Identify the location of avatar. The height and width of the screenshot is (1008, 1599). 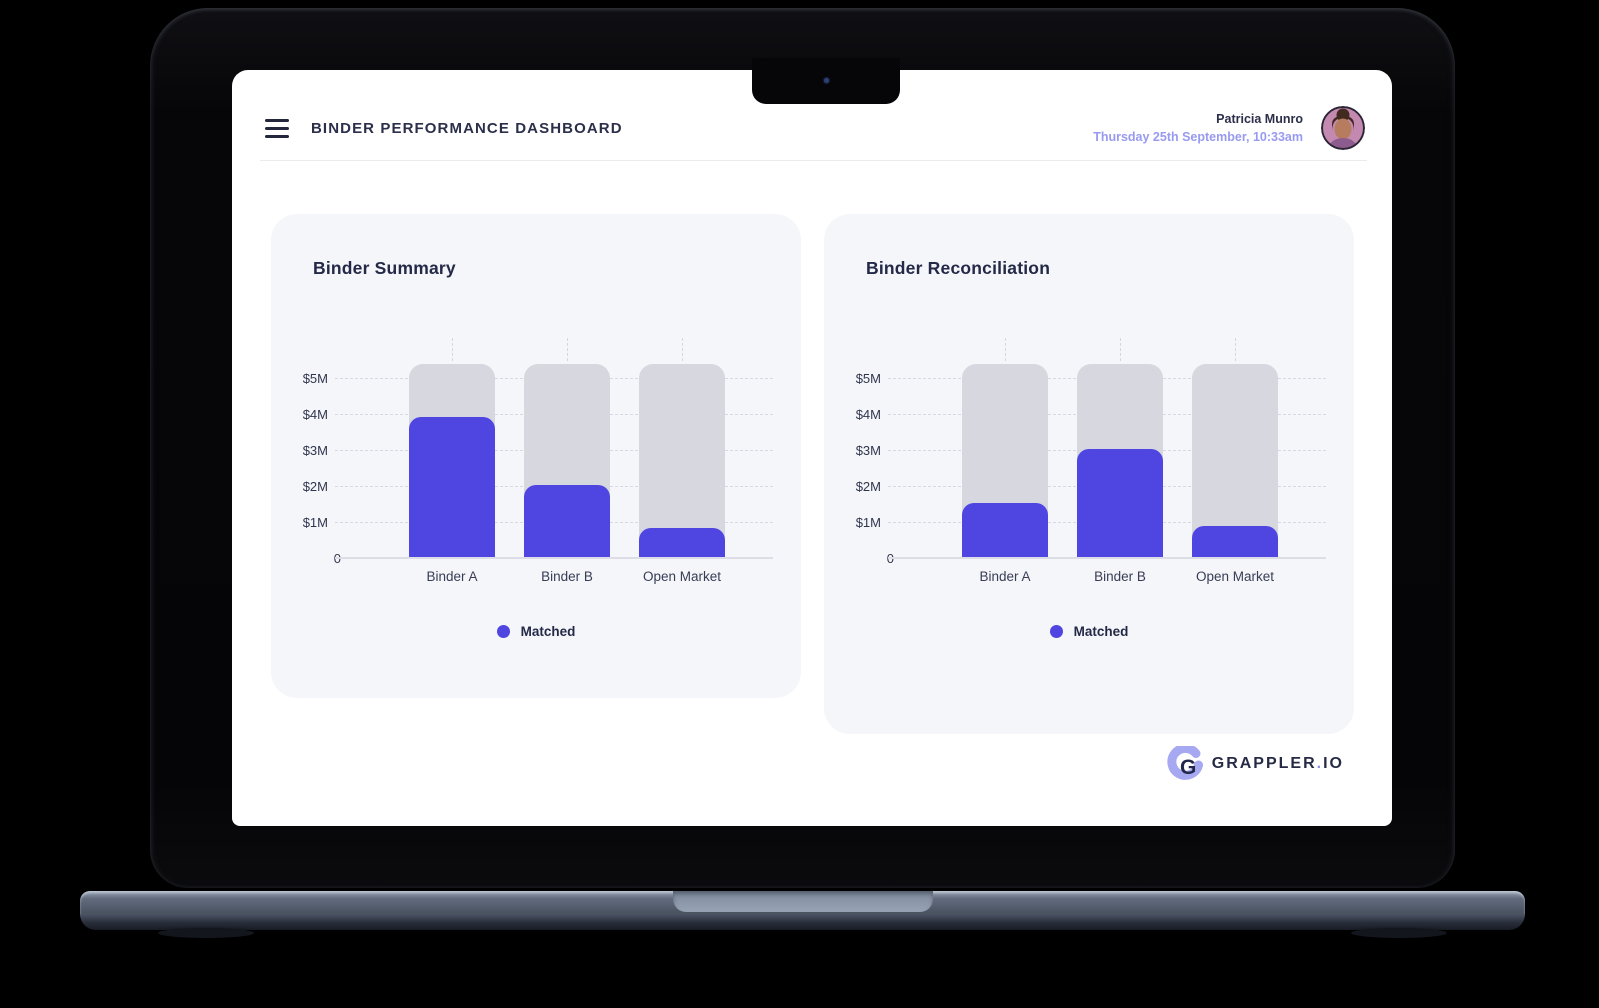
(1343, 128).